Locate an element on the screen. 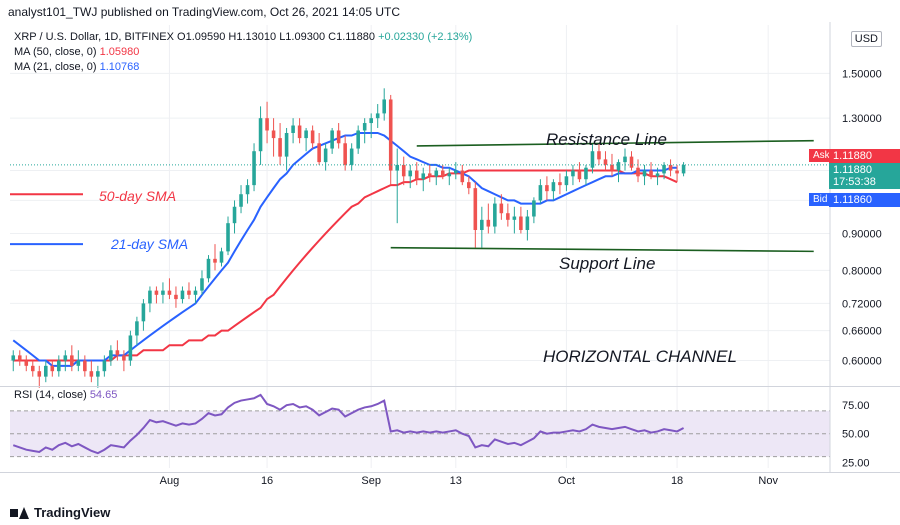 Image resolution: width=900 pixels, height=525 pixels. bid-label: Bid is located at coordinates (820, 199).